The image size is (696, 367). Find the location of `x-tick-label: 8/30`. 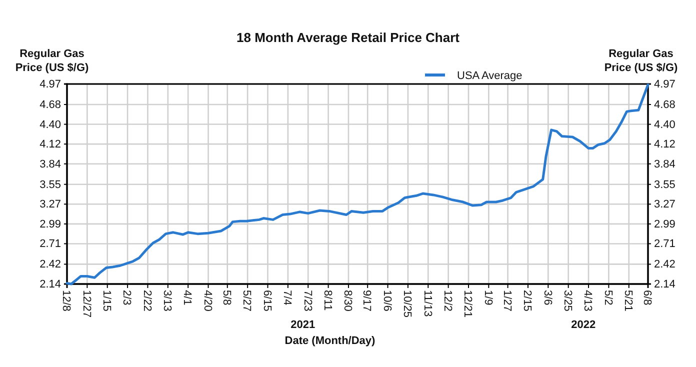

x-tick-label: 8/30 is located at coordinates (348, 301).